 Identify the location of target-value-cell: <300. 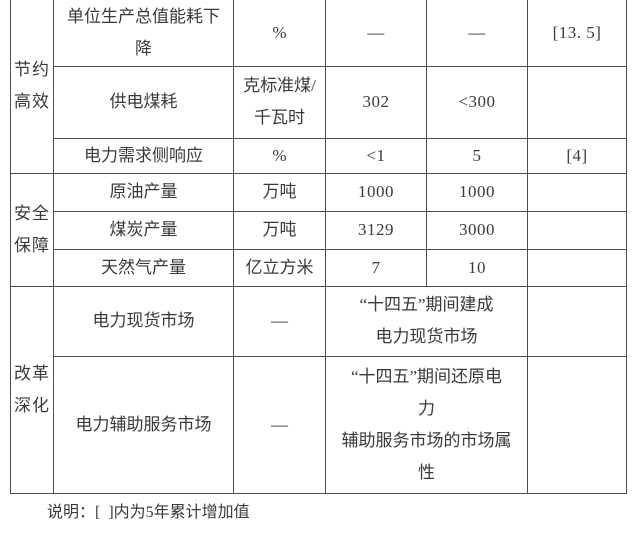
(477, 102).